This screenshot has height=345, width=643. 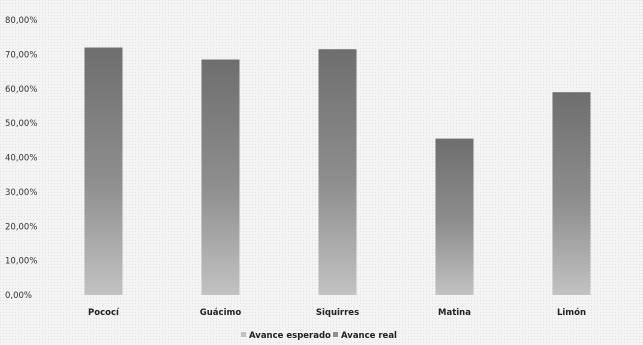 I want to click on y-tick-label: 50,00%, so click(x=21, y=124).